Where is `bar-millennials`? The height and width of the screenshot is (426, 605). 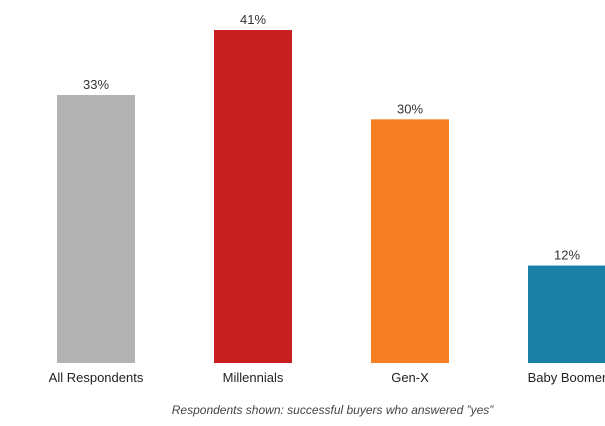
bar-millennials is located at coordinates (253, 196).